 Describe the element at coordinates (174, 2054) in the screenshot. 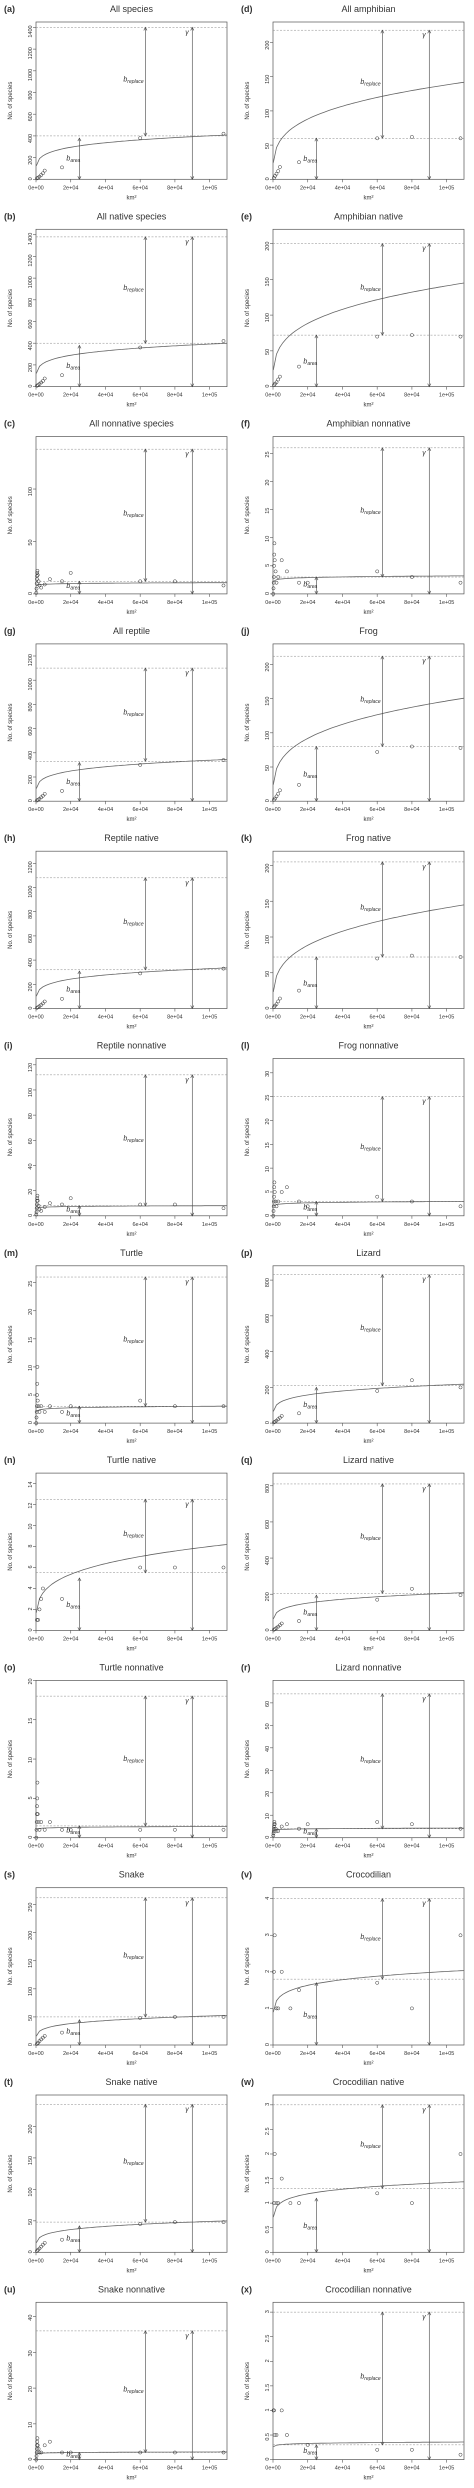

I see `x-tick-label: 8e+04` at that location.